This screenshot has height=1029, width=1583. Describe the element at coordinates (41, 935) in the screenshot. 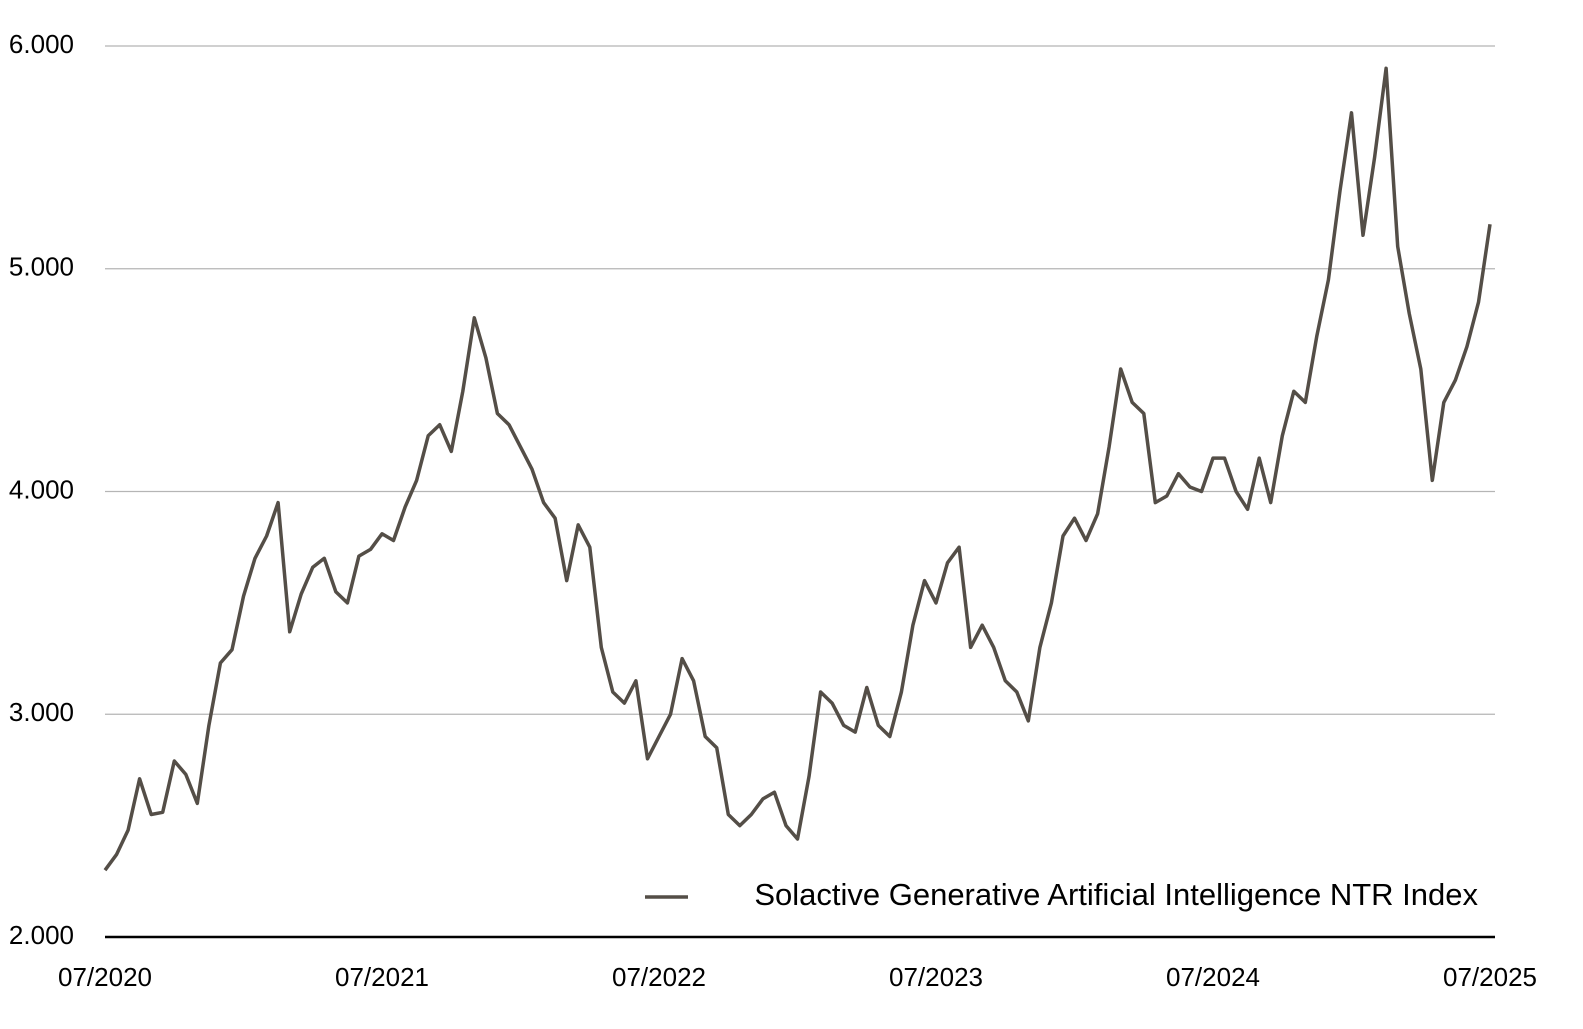

I see `y-tick-label: 2.000` at that location.